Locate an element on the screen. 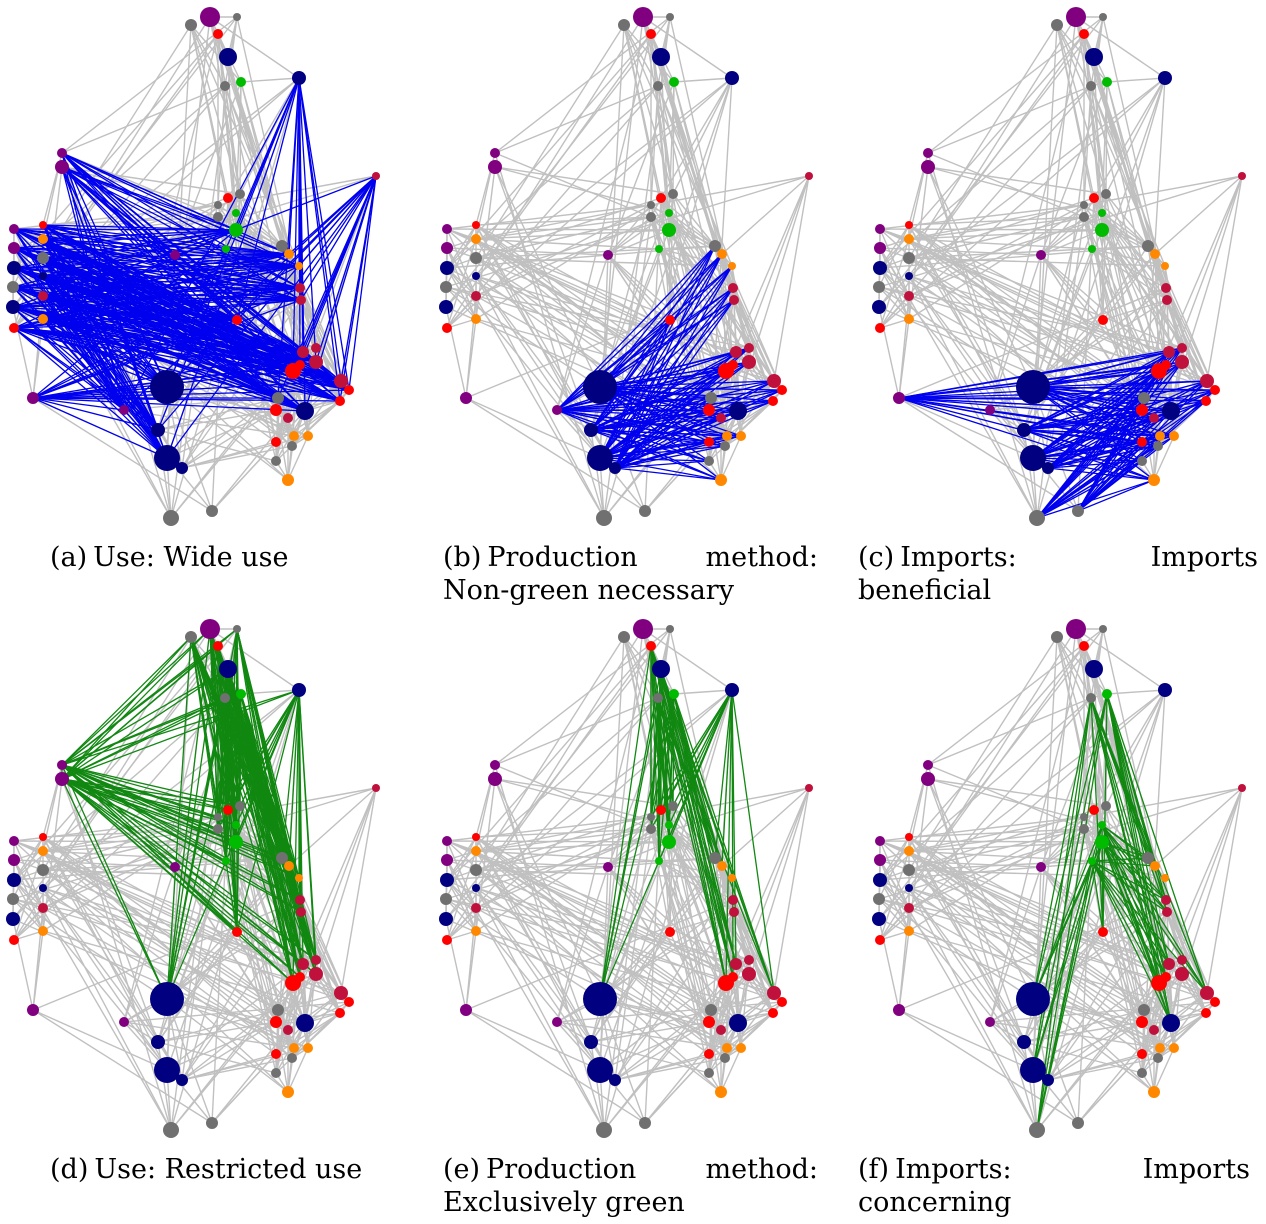 This screenshot has width=1266, height=1224. node-layer is located at coordinates (1059, 878).